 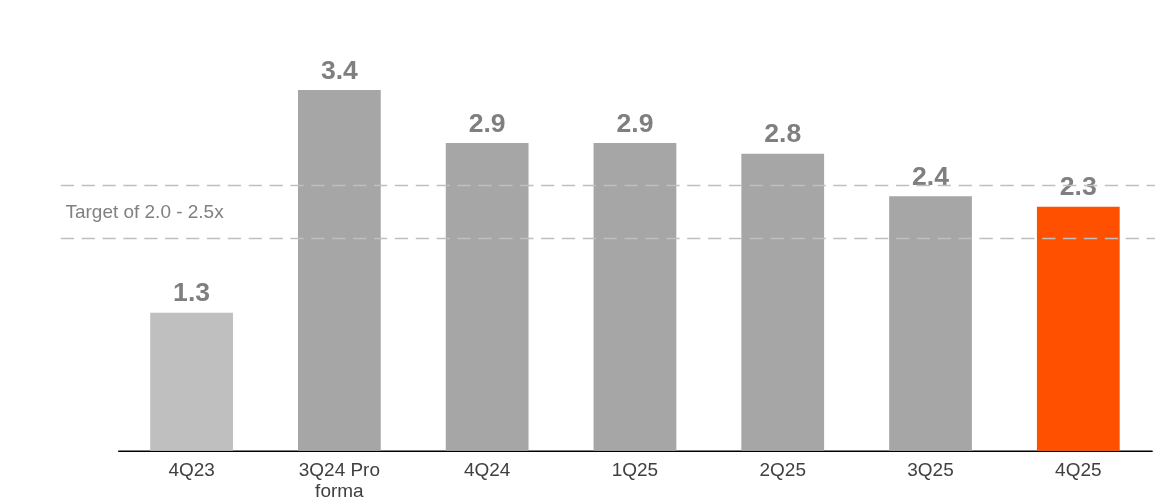 What do you see at coordinates (339, 69) in the screenshot?
I see `data-label: 3.4` at bounding box center [339, 69].